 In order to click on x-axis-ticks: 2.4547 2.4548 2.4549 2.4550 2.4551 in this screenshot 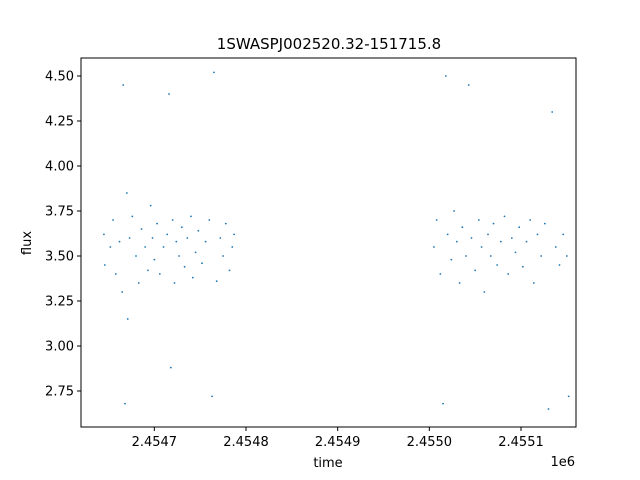, I will do `click(338, 438)`.